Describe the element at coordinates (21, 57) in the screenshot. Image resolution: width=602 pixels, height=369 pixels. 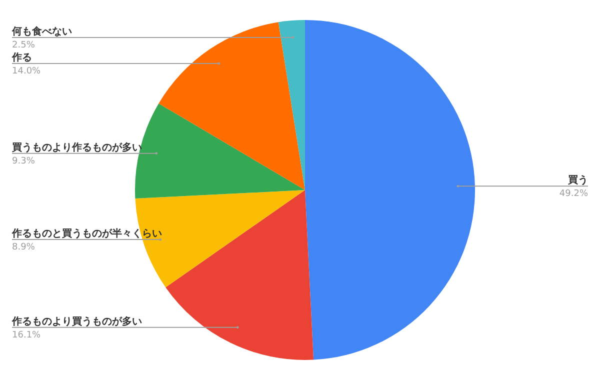
I see `slice-label: 作る` at that location.